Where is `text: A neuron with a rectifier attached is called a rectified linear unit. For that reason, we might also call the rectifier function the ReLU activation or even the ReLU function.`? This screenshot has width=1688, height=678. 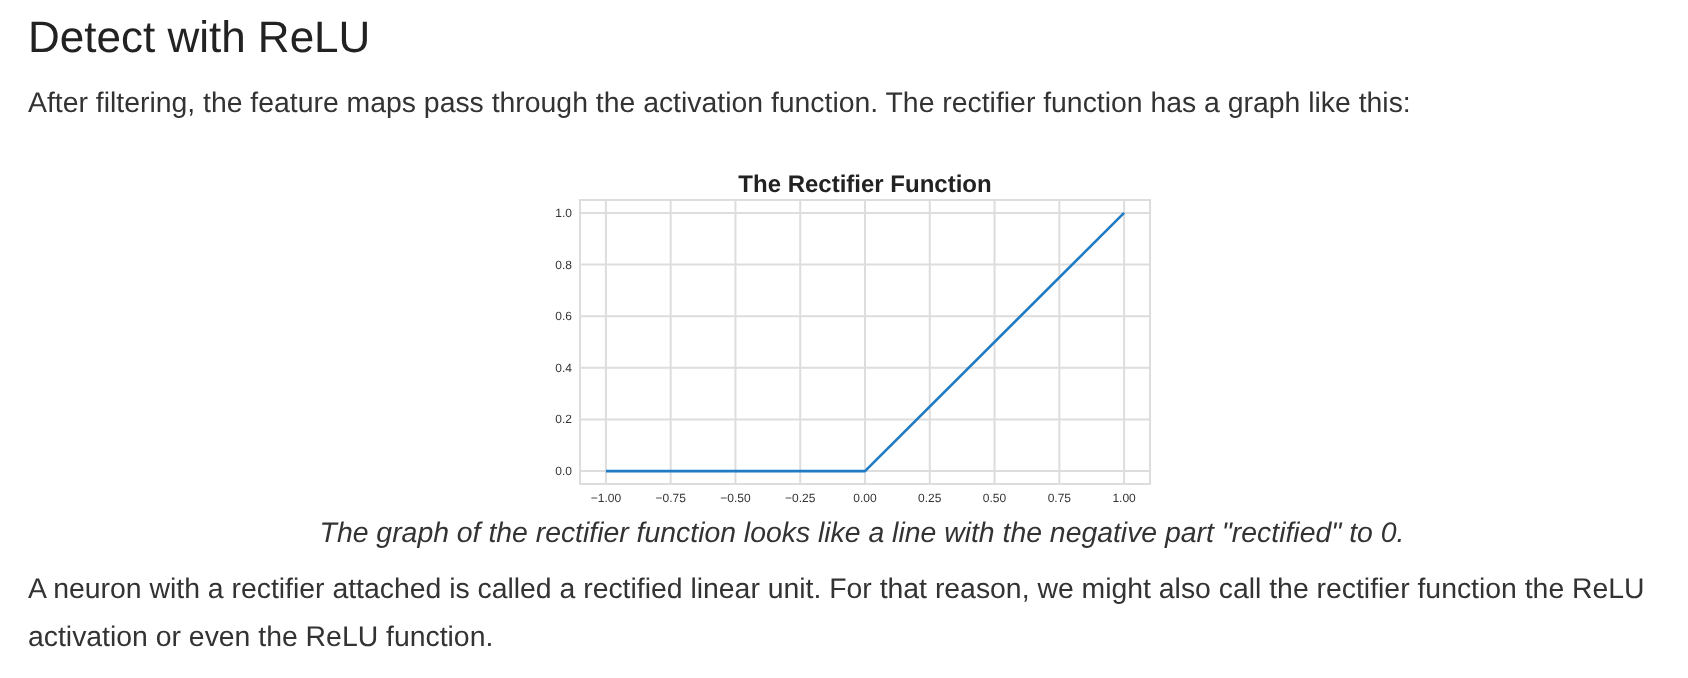
text: A neuron with a rectifier attached is called a rectified linear unit. For that reason, we might also call the rectifier function the ReLU activation or even the ReLU function. is located at coordinates (837, 615).